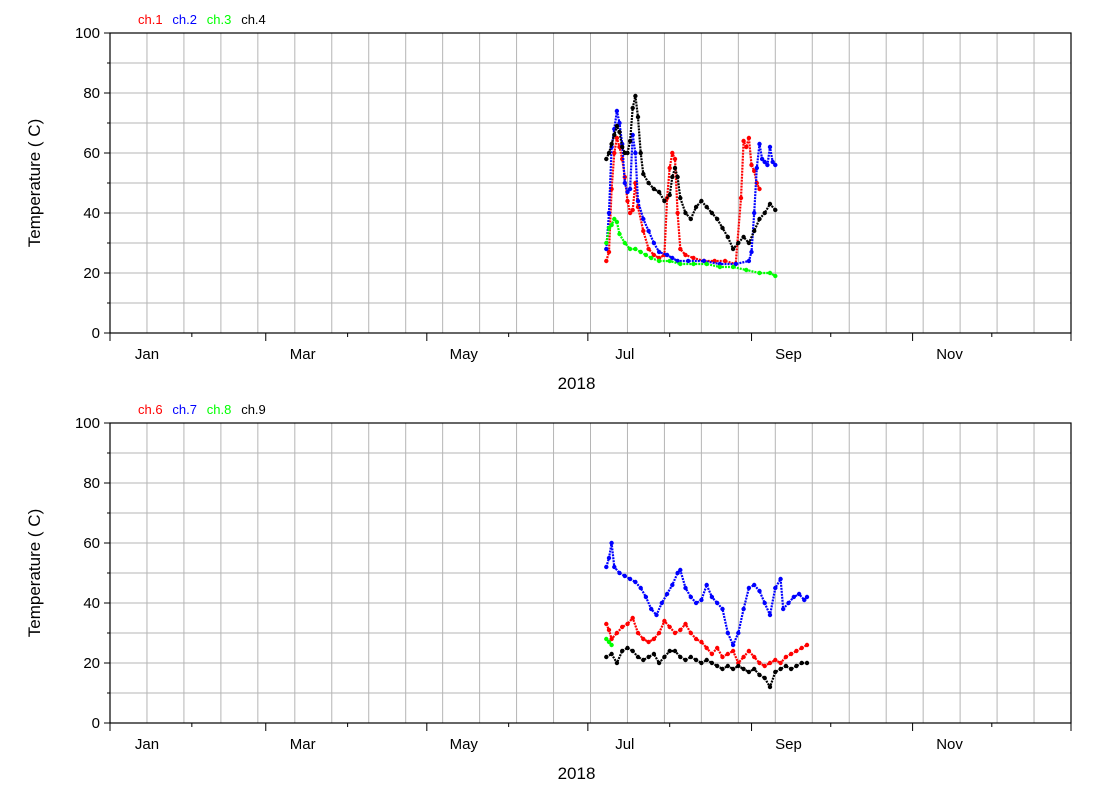 The image size is (1097, 791). What do you see at coordinates (91, 663) in the screenshot?
I see `y-tick-label: 20` at bounding box center [91, 663].